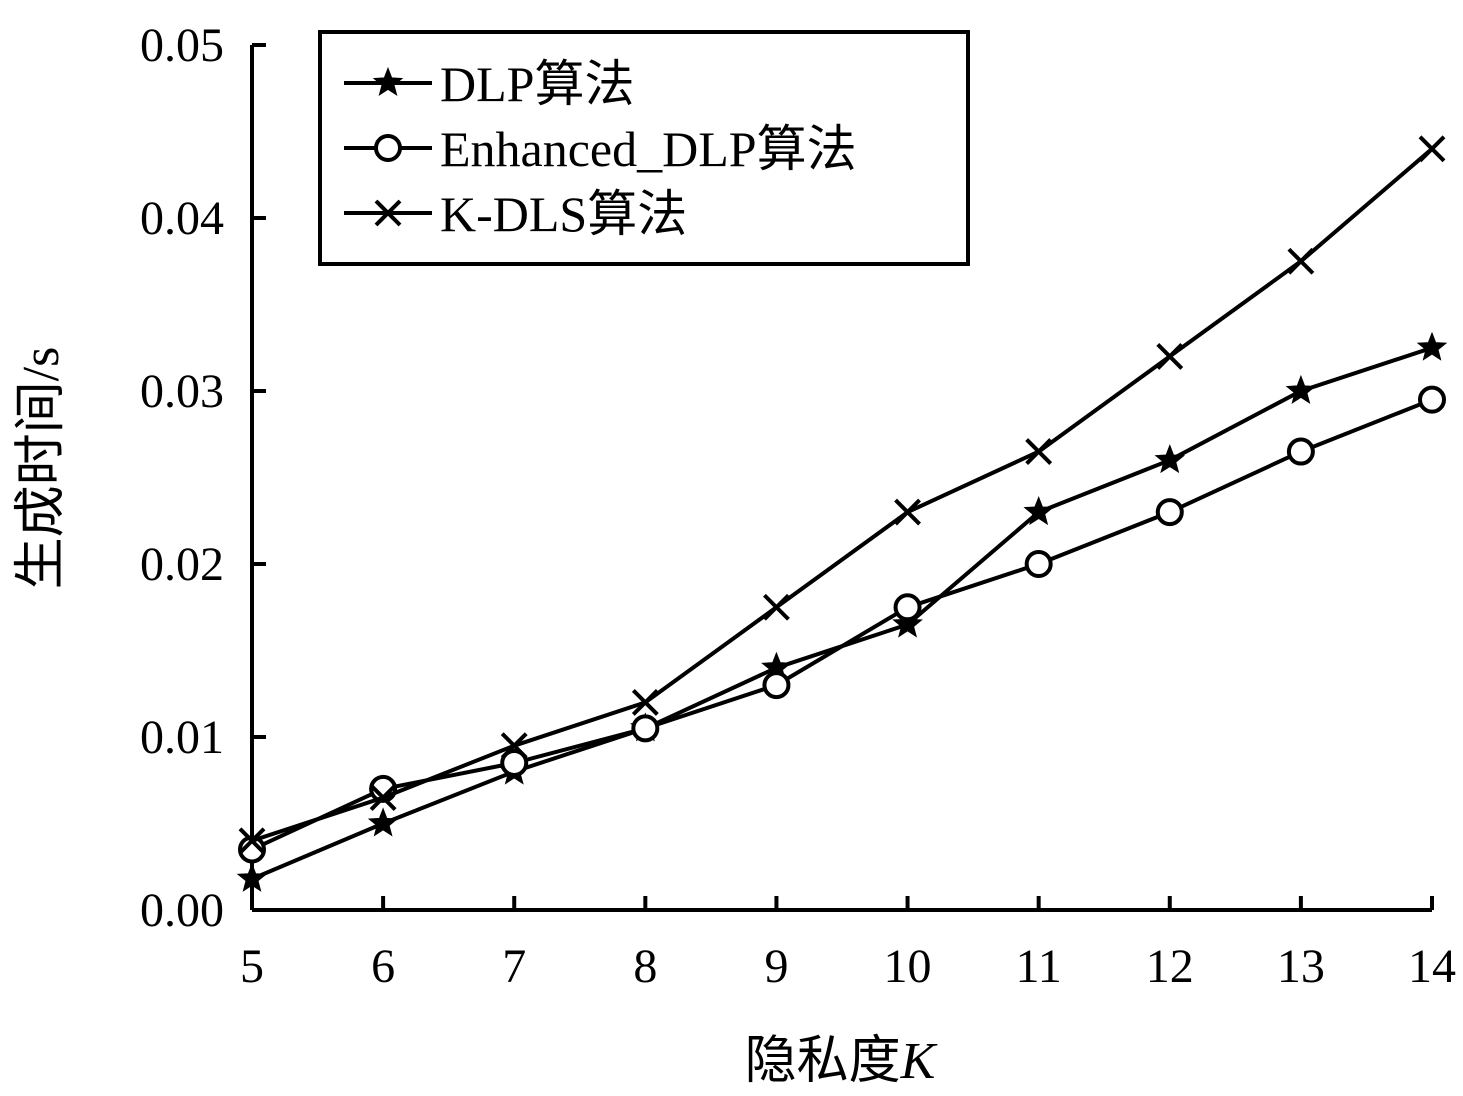  I want to click on legend-item-2: Enhanced_DLP算法, so click(600, 149).